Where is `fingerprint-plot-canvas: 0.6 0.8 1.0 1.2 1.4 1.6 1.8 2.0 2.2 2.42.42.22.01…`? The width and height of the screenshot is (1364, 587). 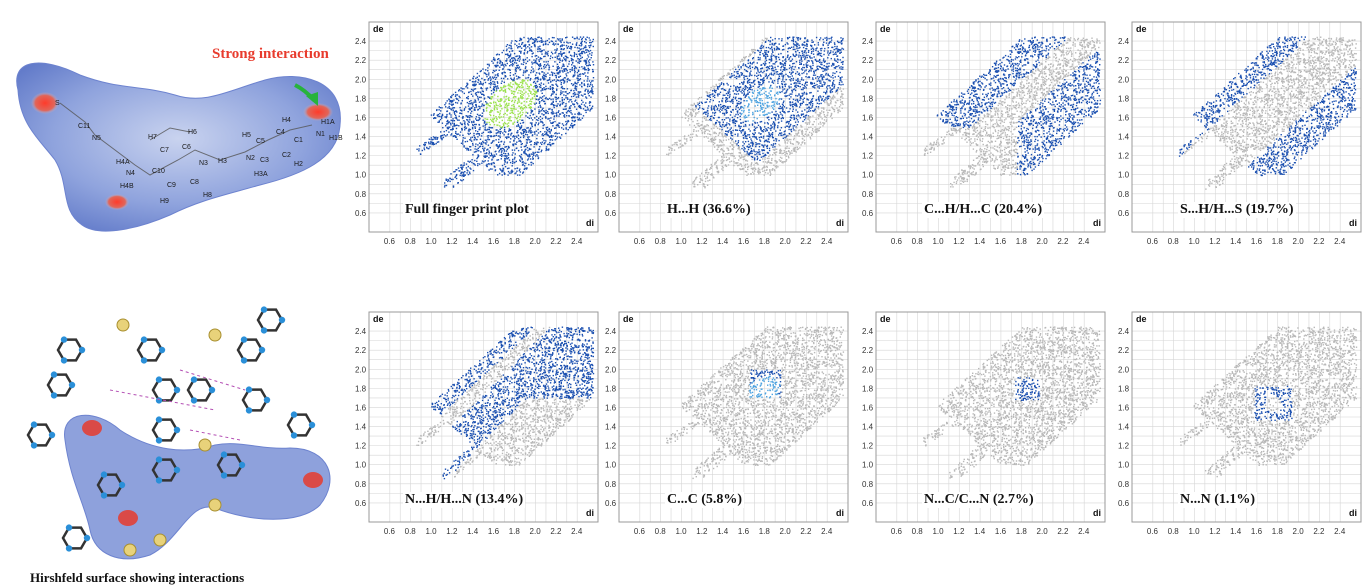
fingerprint-plot-canvas: 0.6 0.8 1.0 1.2 1.4 1.6 1.8 2.0 2.2 2.42.42.22.01… is located at coordinates (477, 133).